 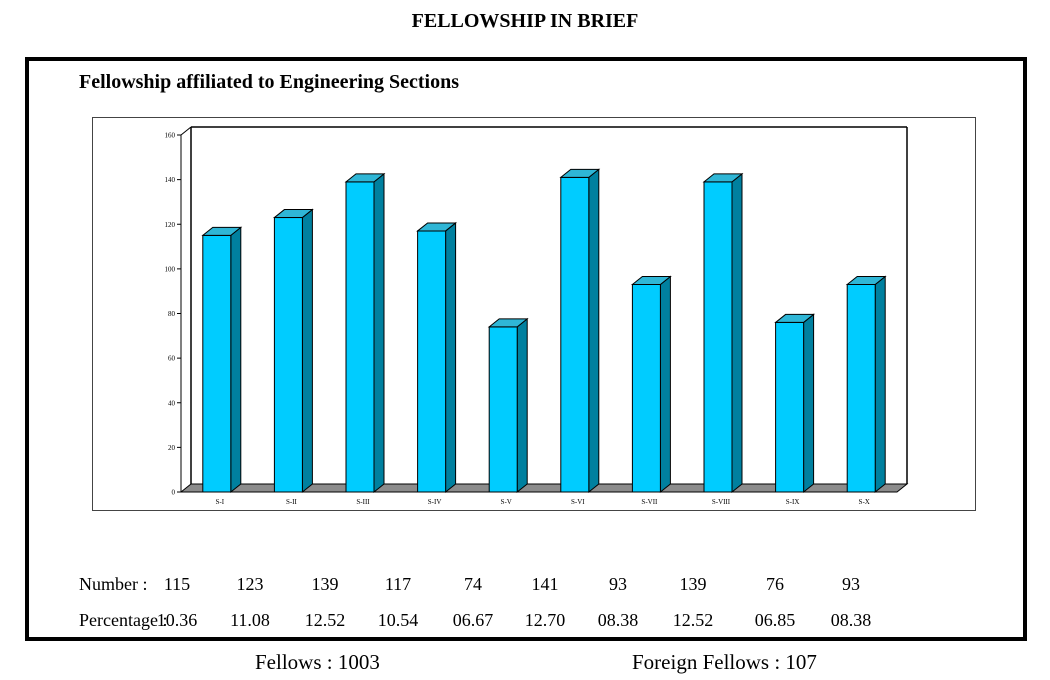 What do you see at coordinates (793, 502) in the screenshot?
I see `x-tick-label: S-IX` at bounding box center [793, 502].